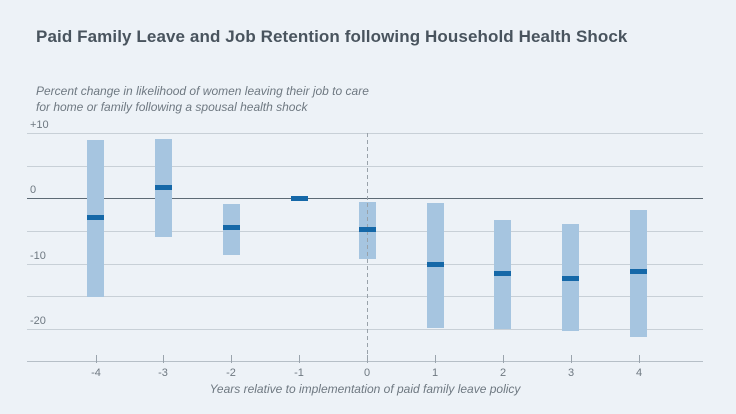  Describe the element at coordinates (571, 373) in the screenshot. I see `x-tick-label: 3` at that location.